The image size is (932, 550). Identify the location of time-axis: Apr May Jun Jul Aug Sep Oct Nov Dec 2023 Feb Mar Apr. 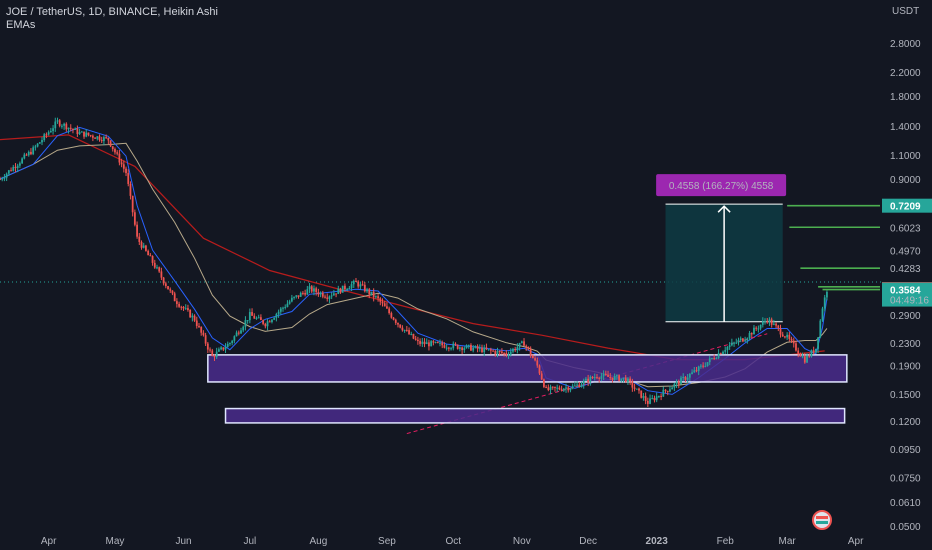
(452, 541).